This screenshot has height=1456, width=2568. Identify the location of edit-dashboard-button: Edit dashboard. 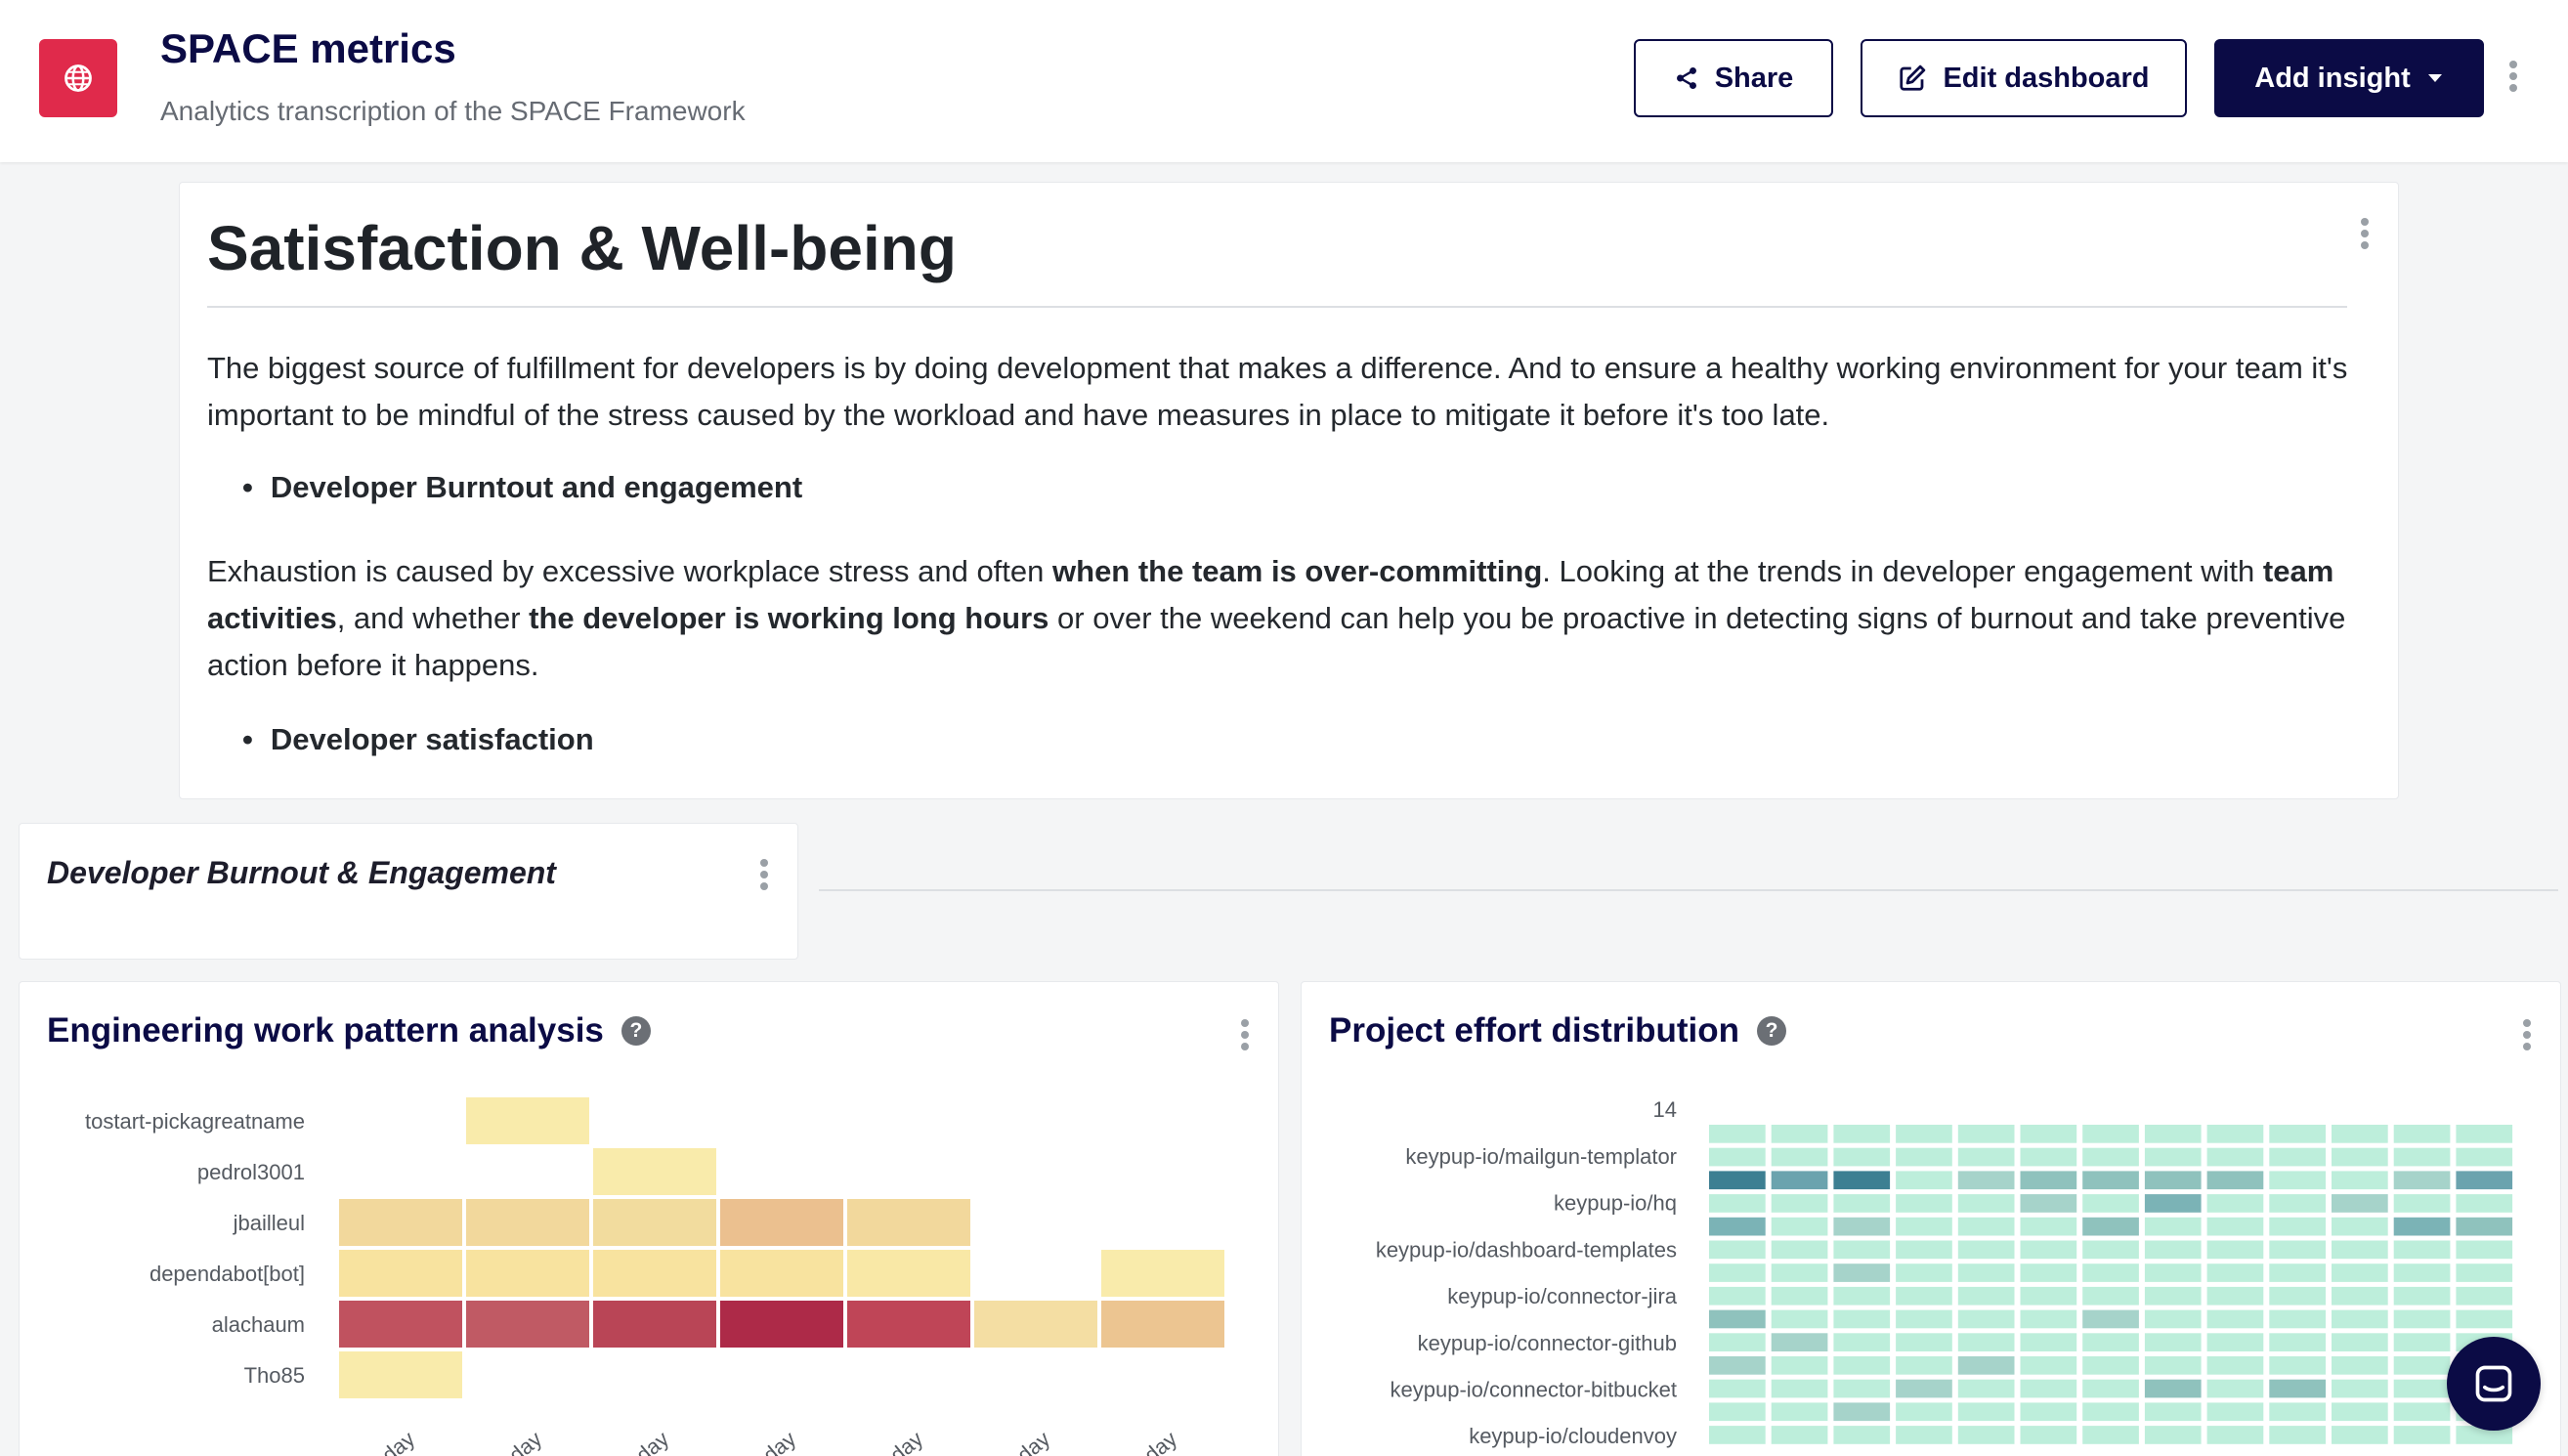
(2024, 78).